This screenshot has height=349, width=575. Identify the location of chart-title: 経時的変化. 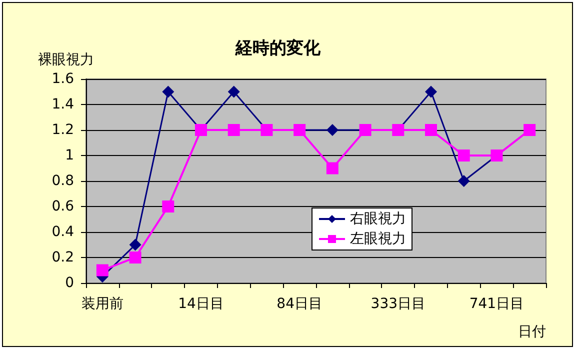
(278, 48).